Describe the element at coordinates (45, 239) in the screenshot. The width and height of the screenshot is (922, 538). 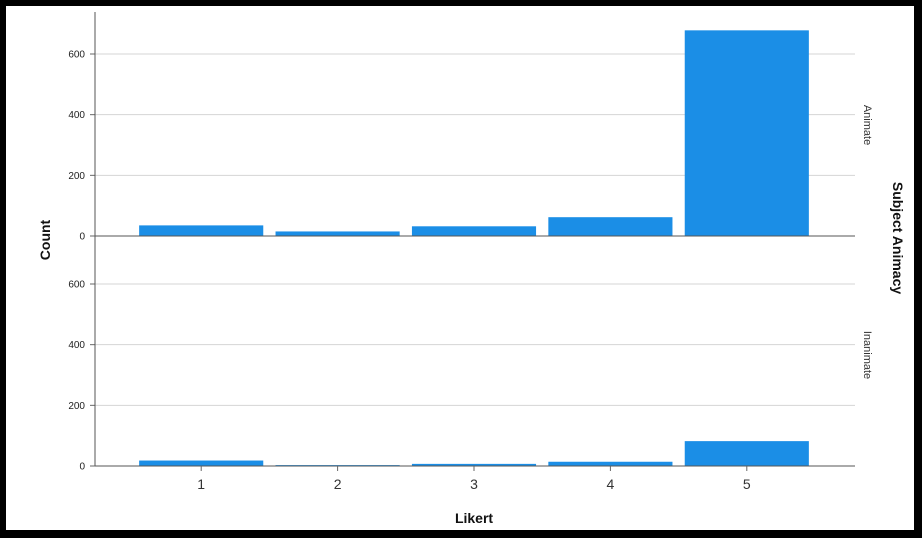
I see `y-axis-title: Count` at that location.